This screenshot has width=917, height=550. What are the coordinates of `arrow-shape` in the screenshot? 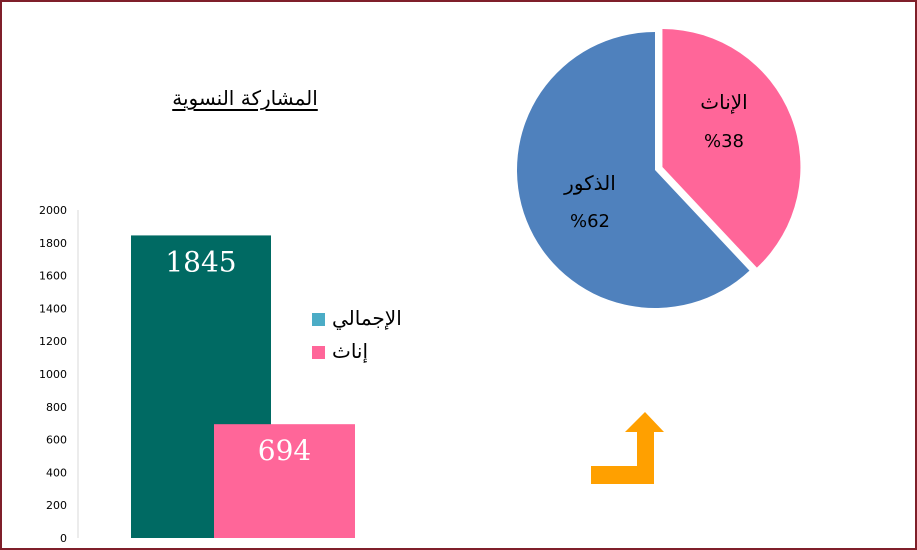 It's located at (627, 448).